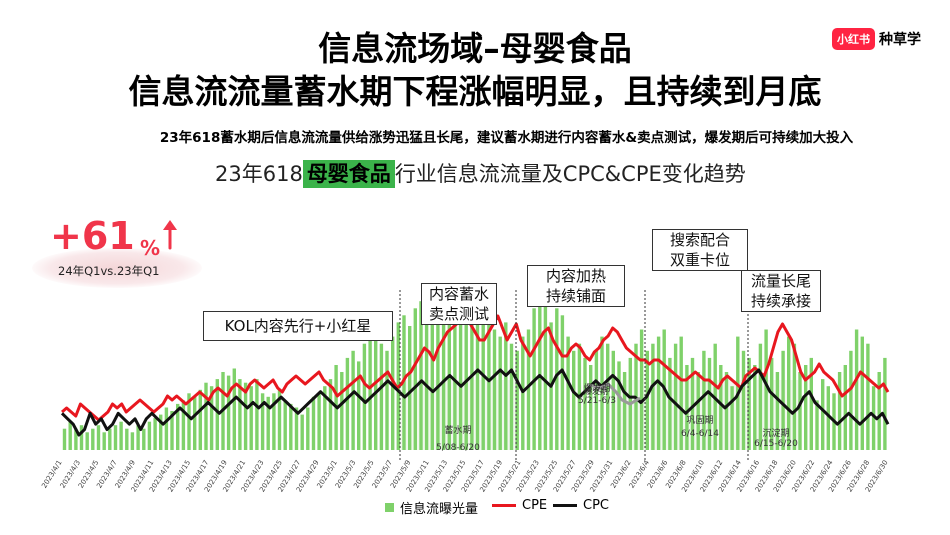 Image resolution: width=950 pixels, height=535 pixels. I want to click on annotation-search: 搜索配合 双重卡位, so click(700, 250).